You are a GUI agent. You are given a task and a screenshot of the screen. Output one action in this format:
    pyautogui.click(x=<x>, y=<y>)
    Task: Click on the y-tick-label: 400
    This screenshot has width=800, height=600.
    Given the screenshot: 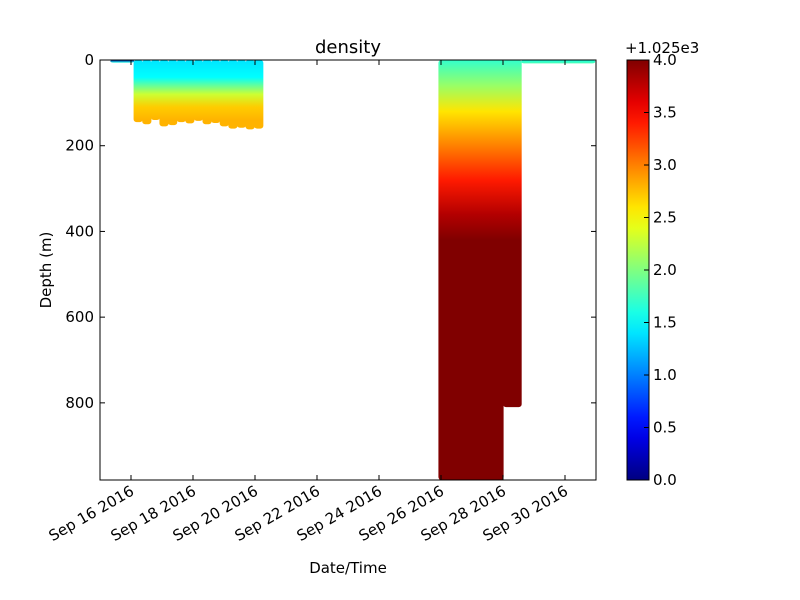 What is the action you would take?
    pyautogui.click(x=79, y=231)
    